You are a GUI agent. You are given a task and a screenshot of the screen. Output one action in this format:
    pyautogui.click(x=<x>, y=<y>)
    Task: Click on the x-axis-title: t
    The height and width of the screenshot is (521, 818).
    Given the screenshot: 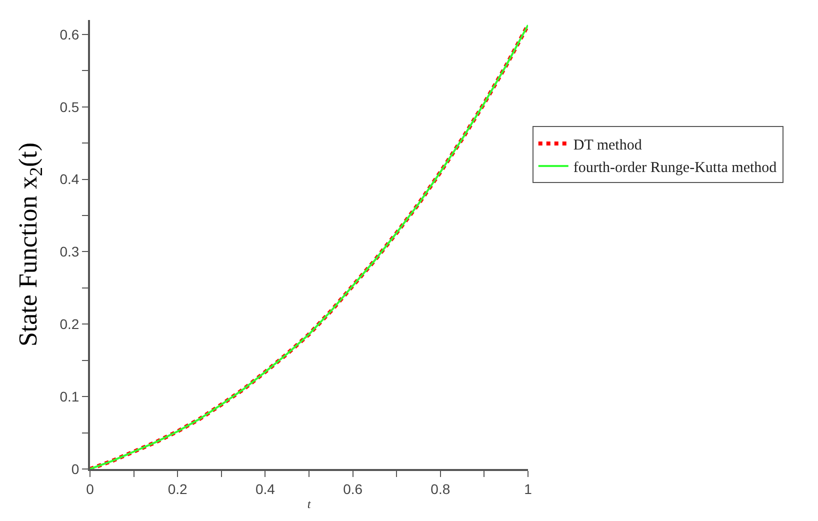 What is the action you would take?
    pyautogui.click(x=309, y=504)
    